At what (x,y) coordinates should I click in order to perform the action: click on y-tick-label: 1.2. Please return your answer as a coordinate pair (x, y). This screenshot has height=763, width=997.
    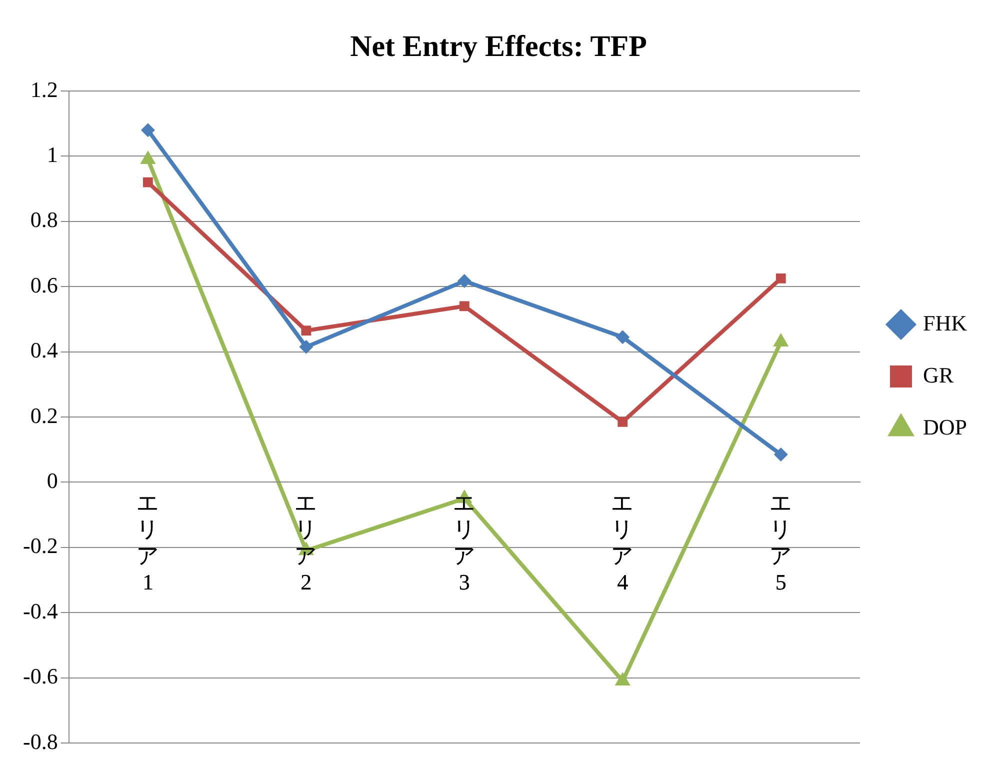
    Looking at the image, I should click on (44, 89).